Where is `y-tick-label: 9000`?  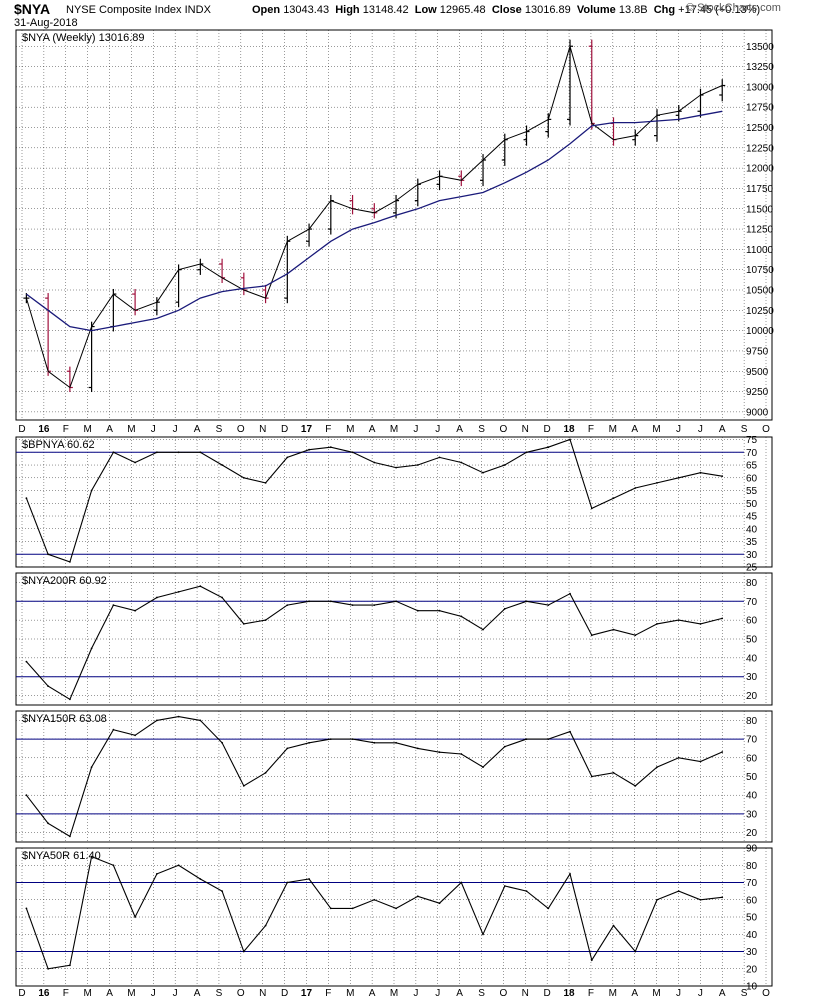
y-tick-label: 9000 is located at coordinates (757, 412).